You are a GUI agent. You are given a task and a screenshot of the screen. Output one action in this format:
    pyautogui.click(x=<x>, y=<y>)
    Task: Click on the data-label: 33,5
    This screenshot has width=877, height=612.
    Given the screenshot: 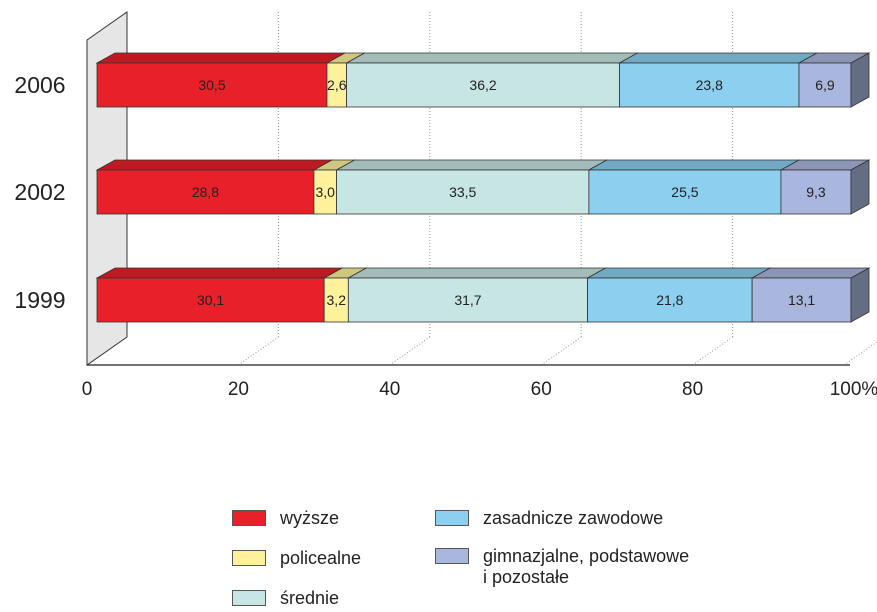 What is the action you would take?
    pyautogui.click(x=462, y=192)
    